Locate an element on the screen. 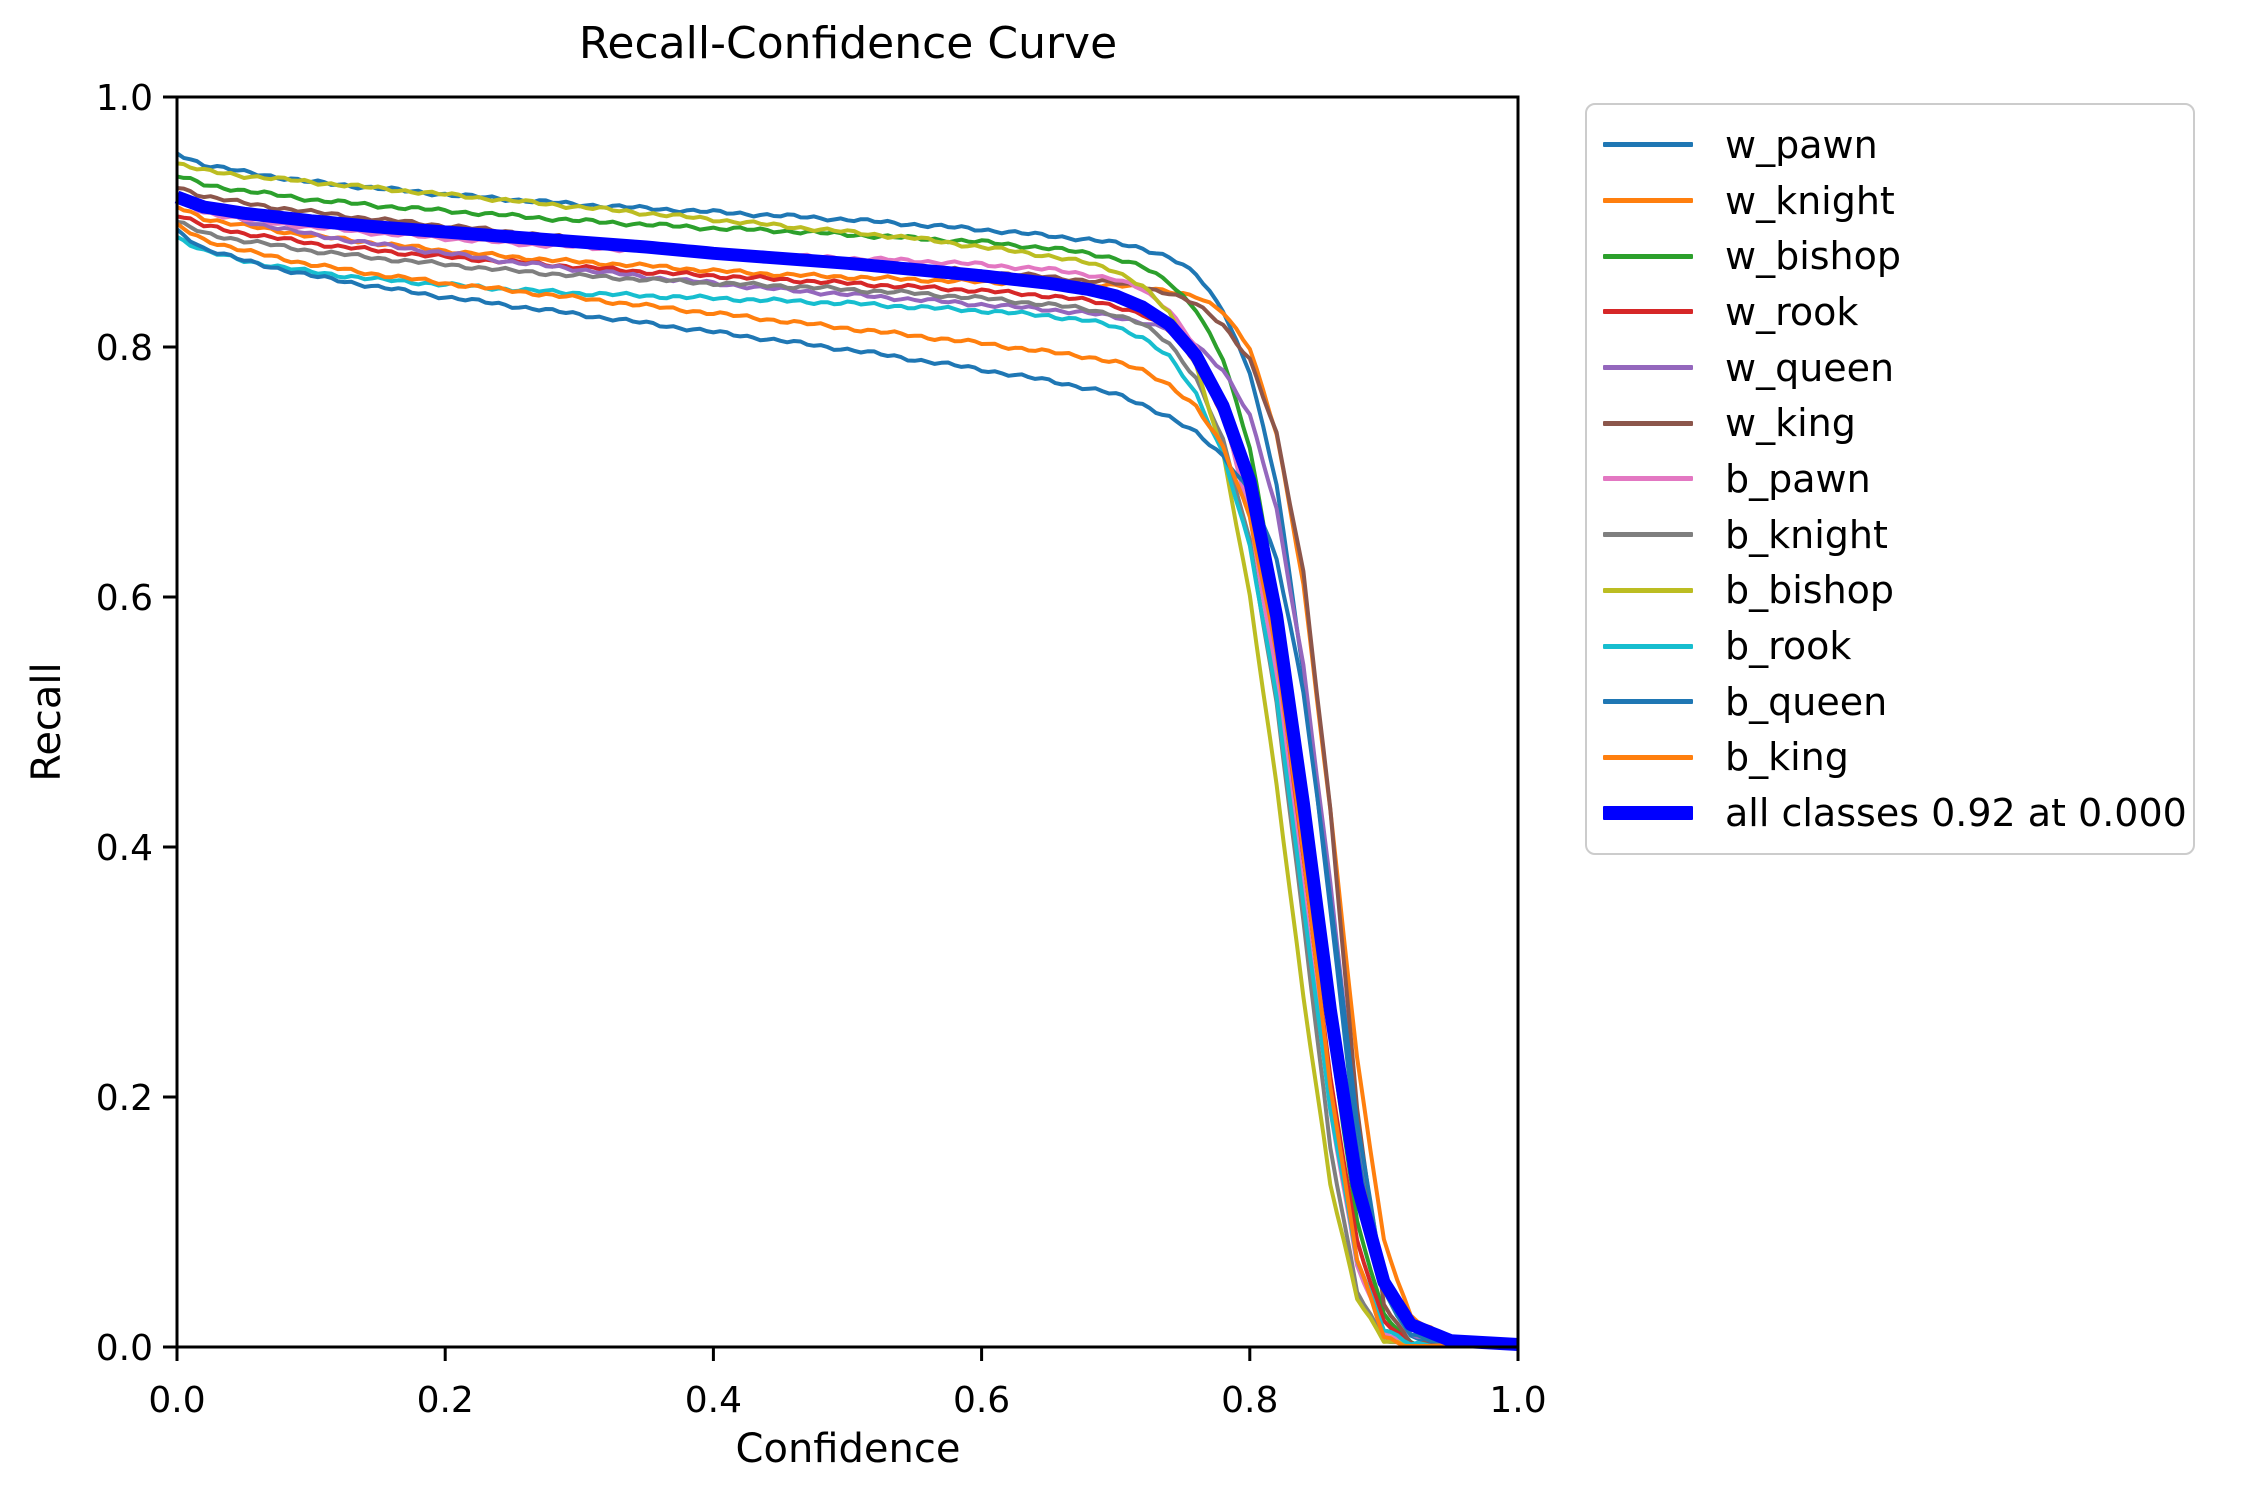  legend-item-all-classes: all classes 0.92 at 0.000 is located at coordinates (1890, 813).